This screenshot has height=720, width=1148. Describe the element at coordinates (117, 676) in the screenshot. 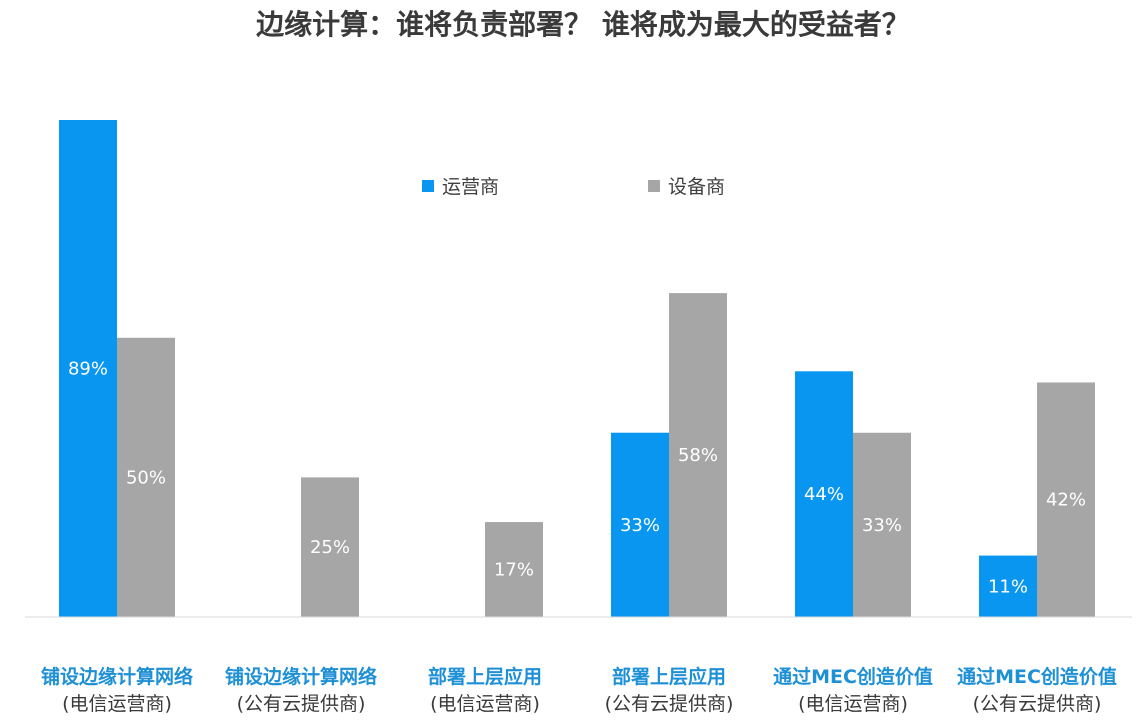

I see `category-label-1: 铺设边缘计算网络` at that location.